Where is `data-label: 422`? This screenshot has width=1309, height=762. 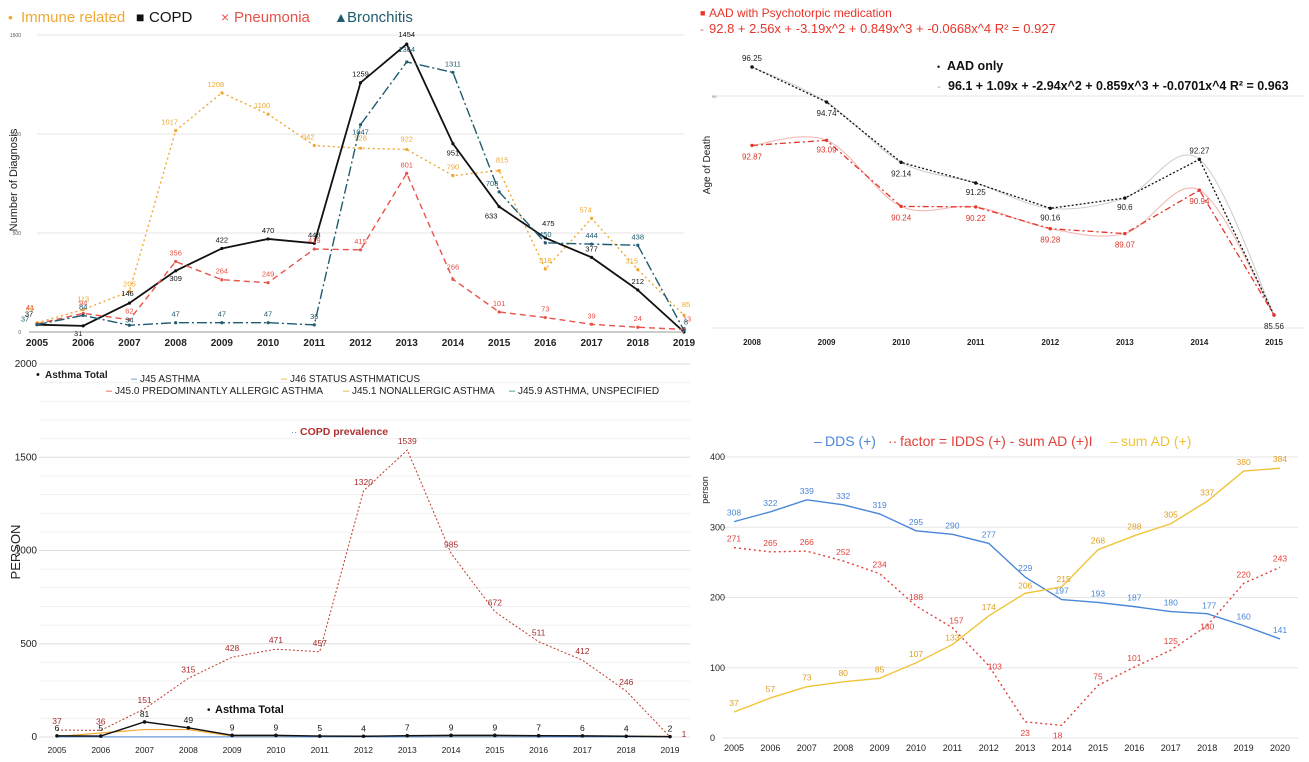
data-label: 422 is located at coordinates (222, 239).